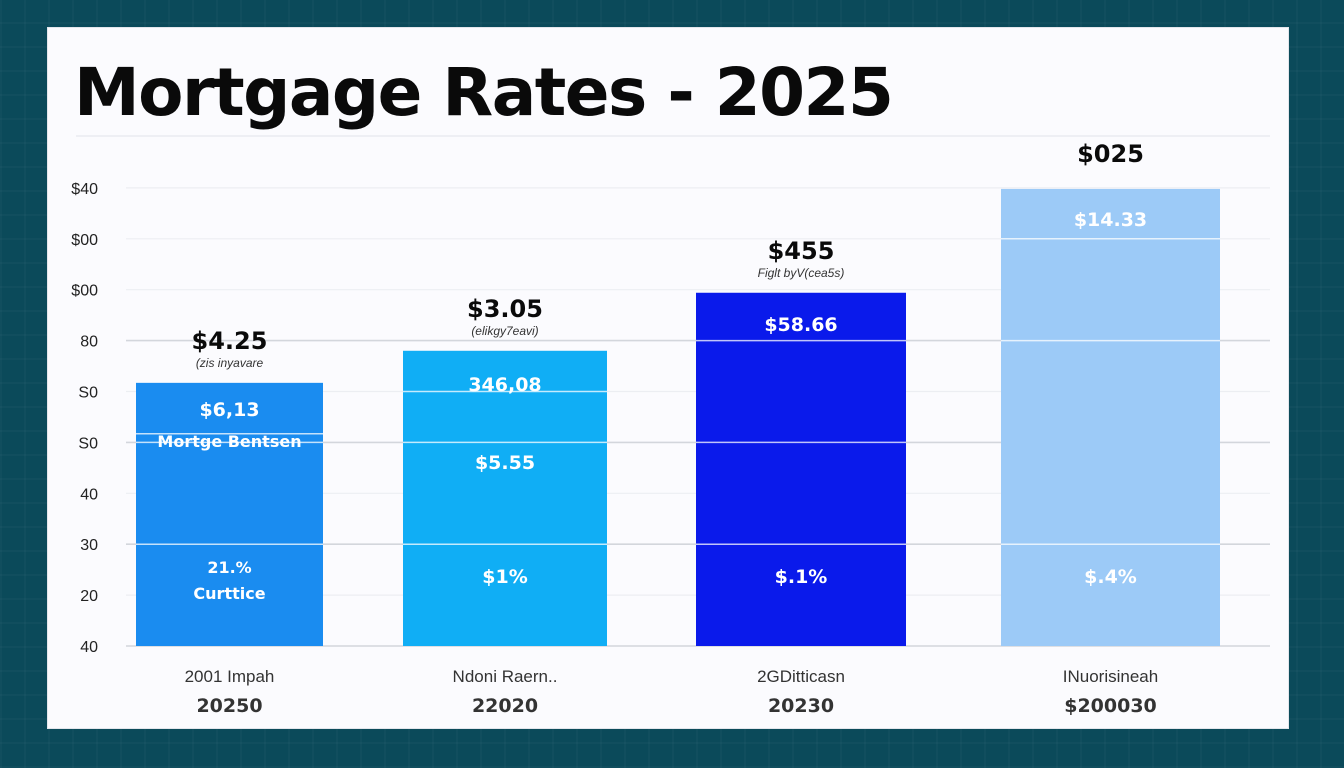 The image size is (1344, 768). Describe the element at coordinates (89, 545) in the screenshot. I see `y-tick-label: 30` at that location.